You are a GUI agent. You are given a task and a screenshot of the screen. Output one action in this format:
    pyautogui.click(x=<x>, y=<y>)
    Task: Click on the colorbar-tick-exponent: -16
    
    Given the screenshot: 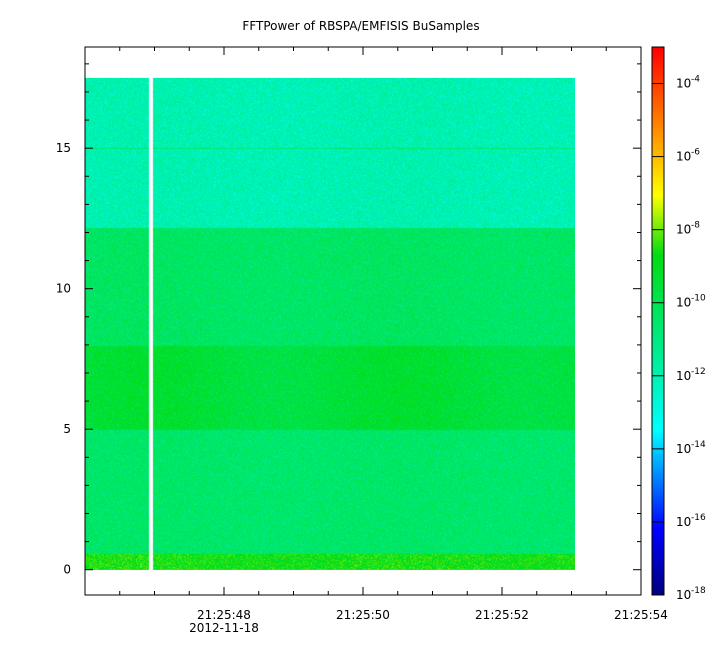 What is the action you would take?
    pyautogui.click(x=698, y=518)
    